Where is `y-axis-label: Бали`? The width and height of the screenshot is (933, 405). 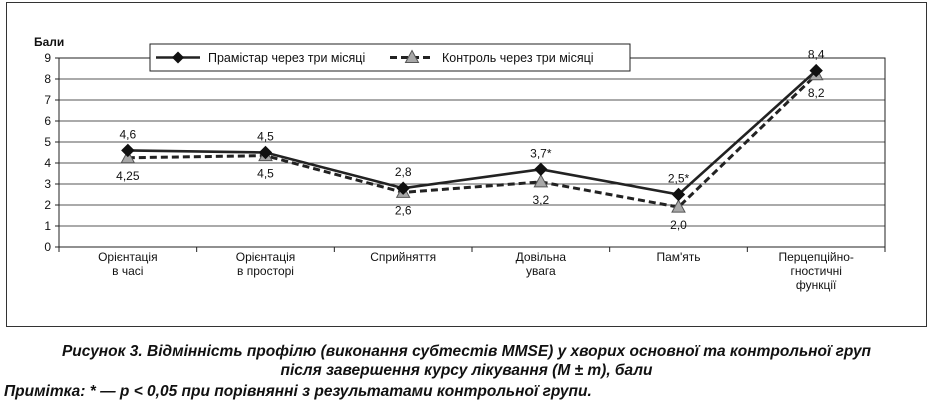
y-axis-label: Бали is located at coordinates (49, 42).